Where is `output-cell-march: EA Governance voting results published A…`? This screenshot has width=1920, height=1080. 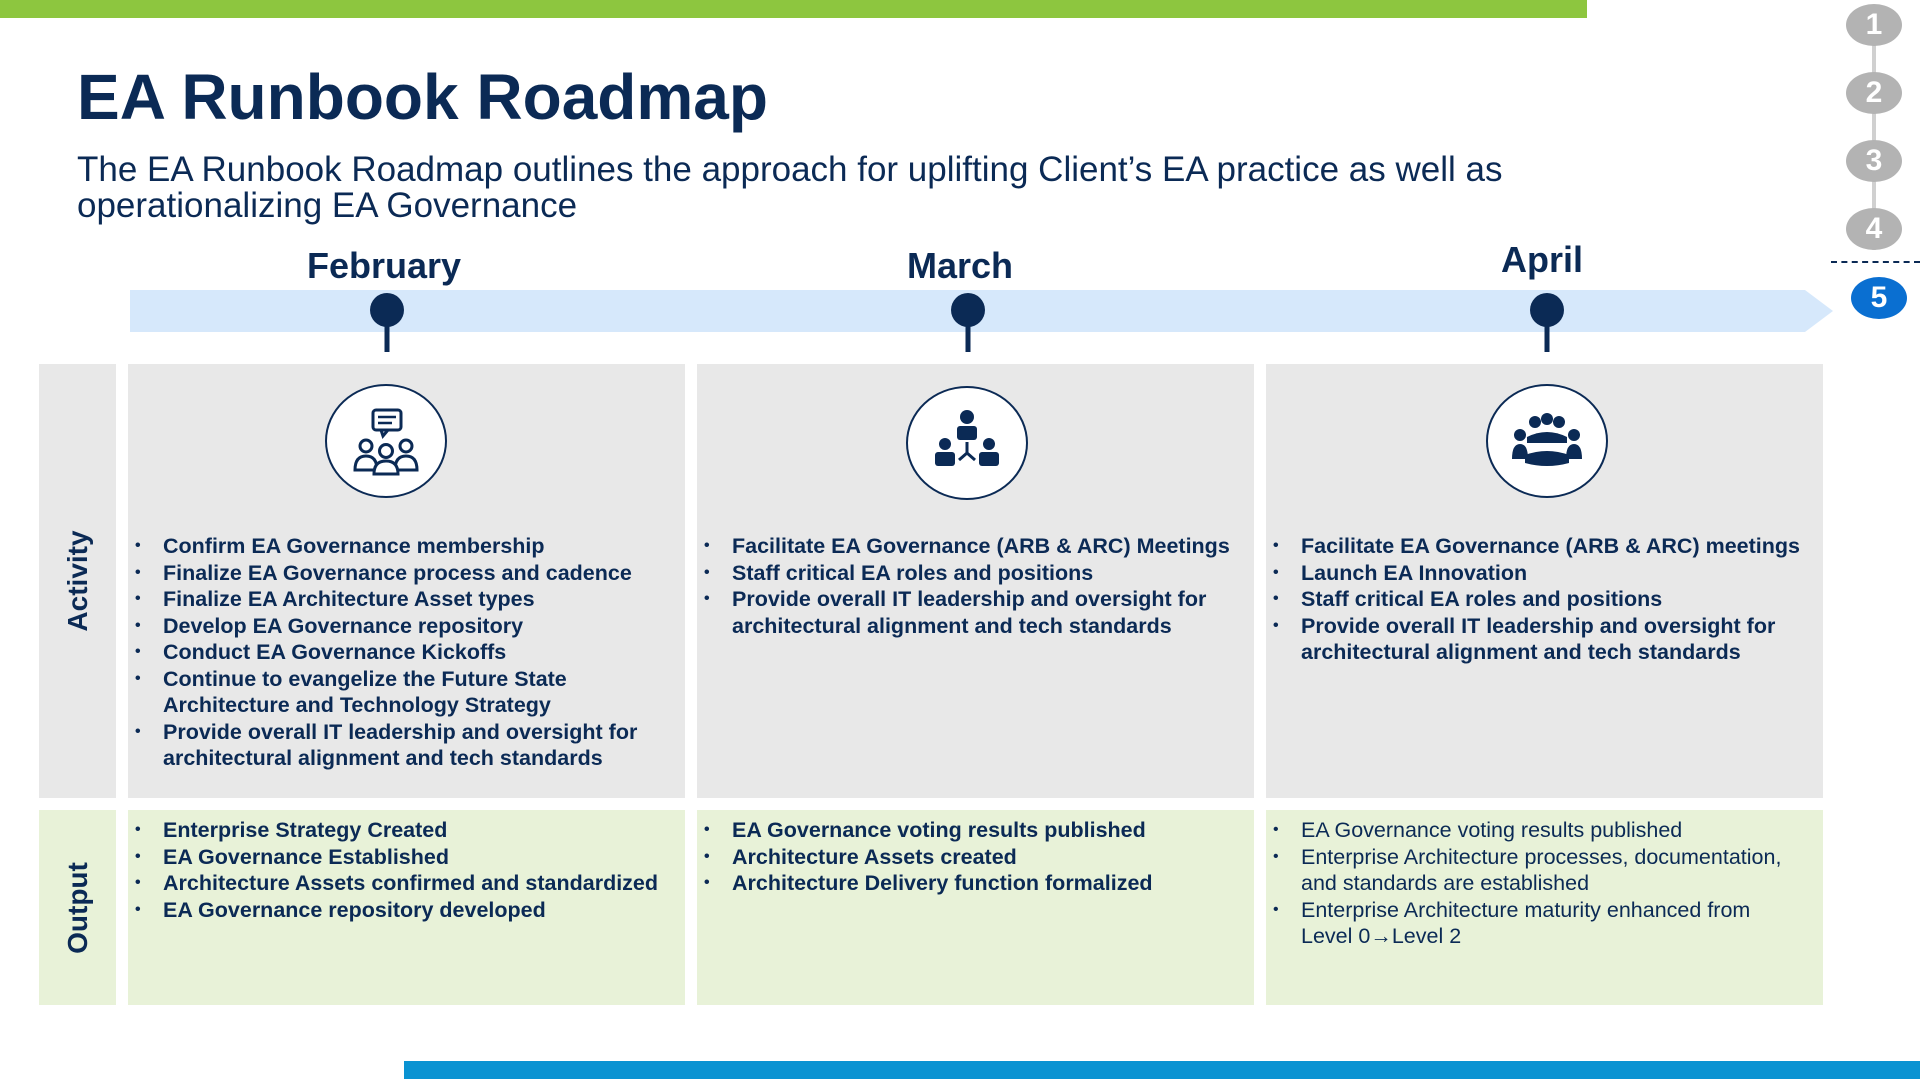 output-cell-march: EA Governance voting results published A… is located at coordinates (975, 907).